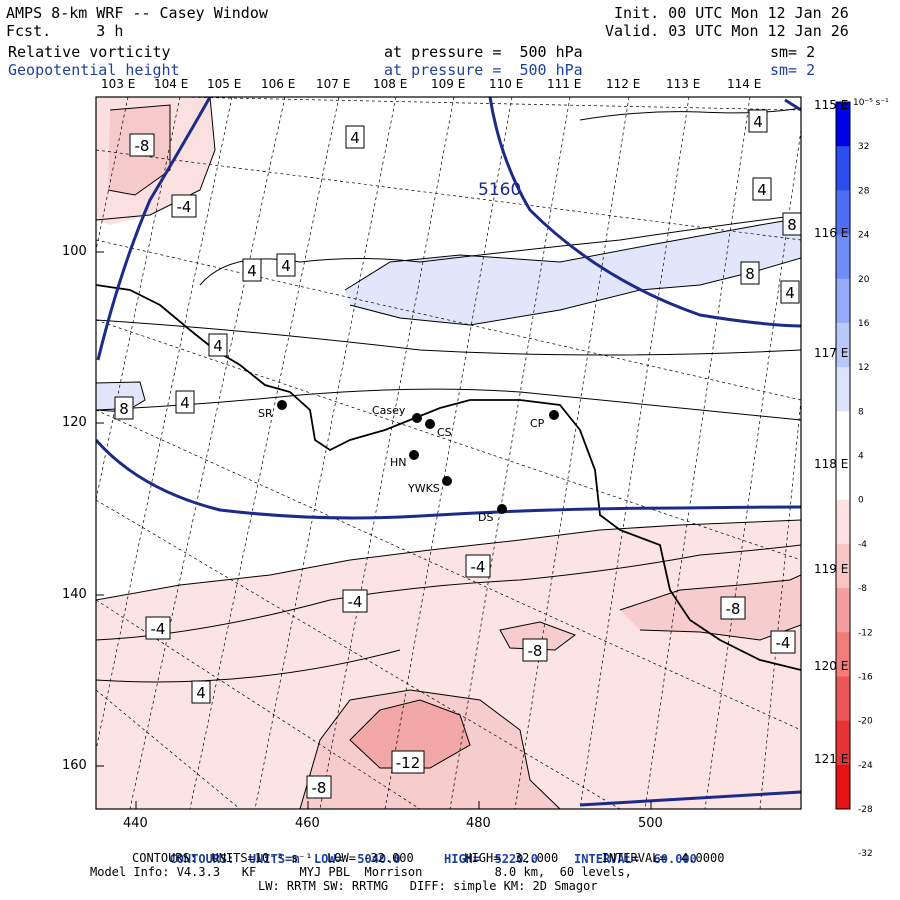 This screenshot has height=900, width=900. I want to click on lon-label: 113 E, so click(683, 84).